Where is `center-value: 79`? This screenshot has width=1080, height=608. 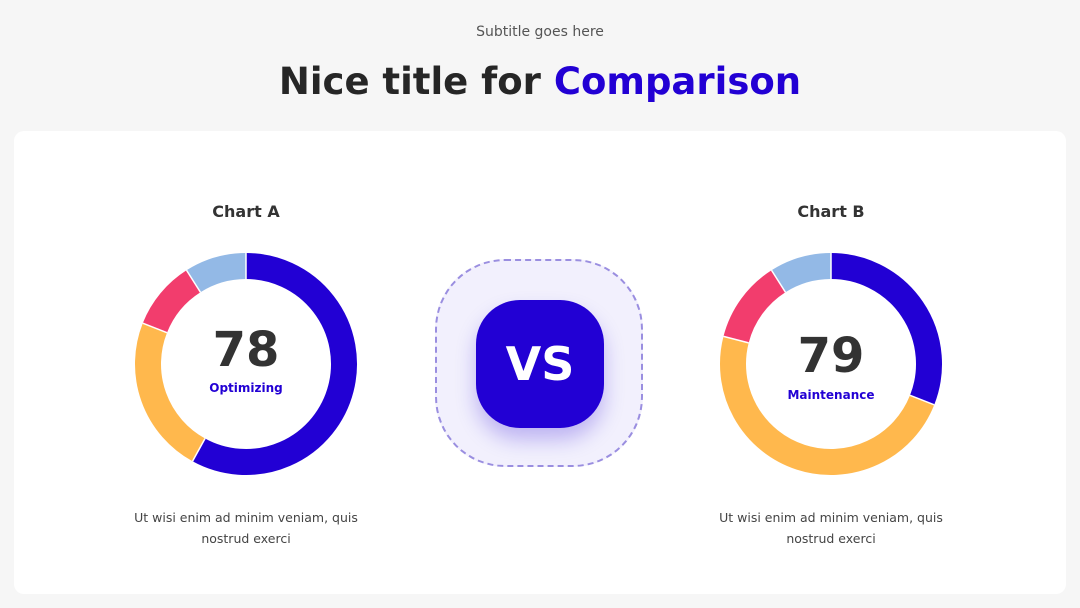
center-value: 79 is located at coordinates (831, 356).